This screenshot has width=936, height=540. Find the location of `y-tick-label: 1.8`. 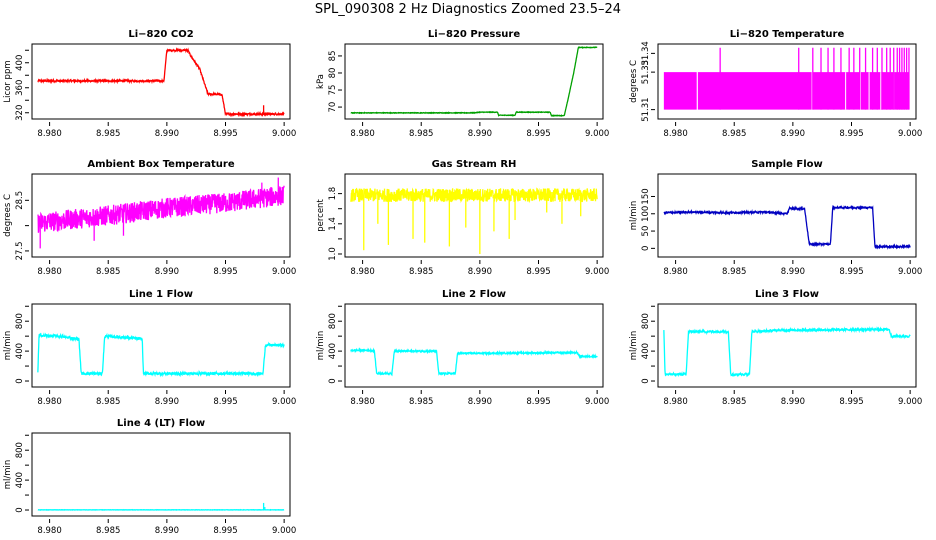

y-tick-label: 1.8 is located at coordinates (333, 194).